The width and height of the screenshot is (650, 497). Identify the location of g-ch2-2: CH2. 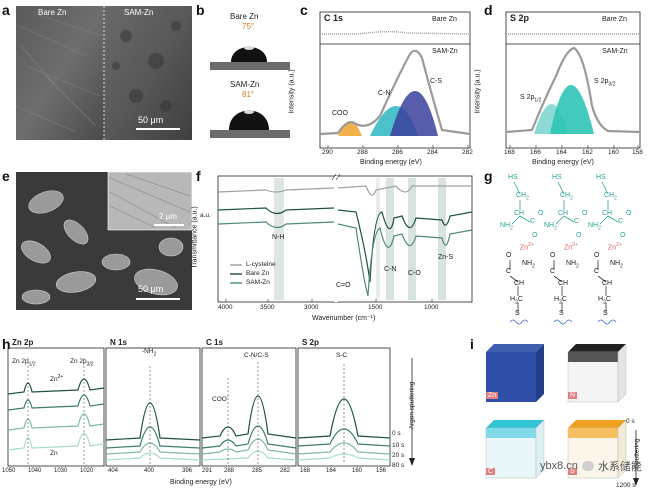
(566, 197).